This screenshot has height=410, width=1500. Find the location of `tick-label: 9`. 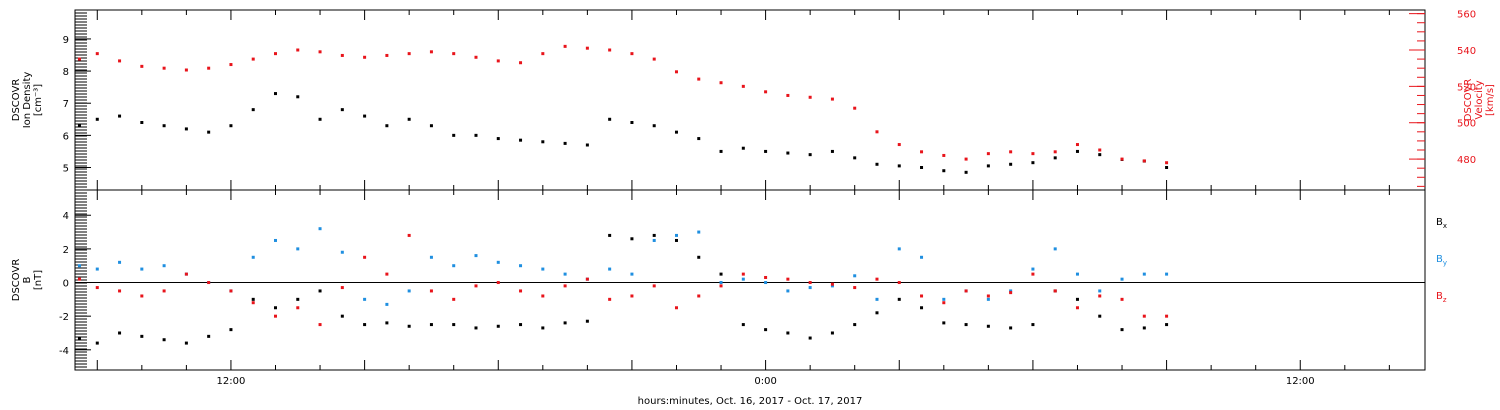

tick-label: 9 is located at coordinates (66, 40).